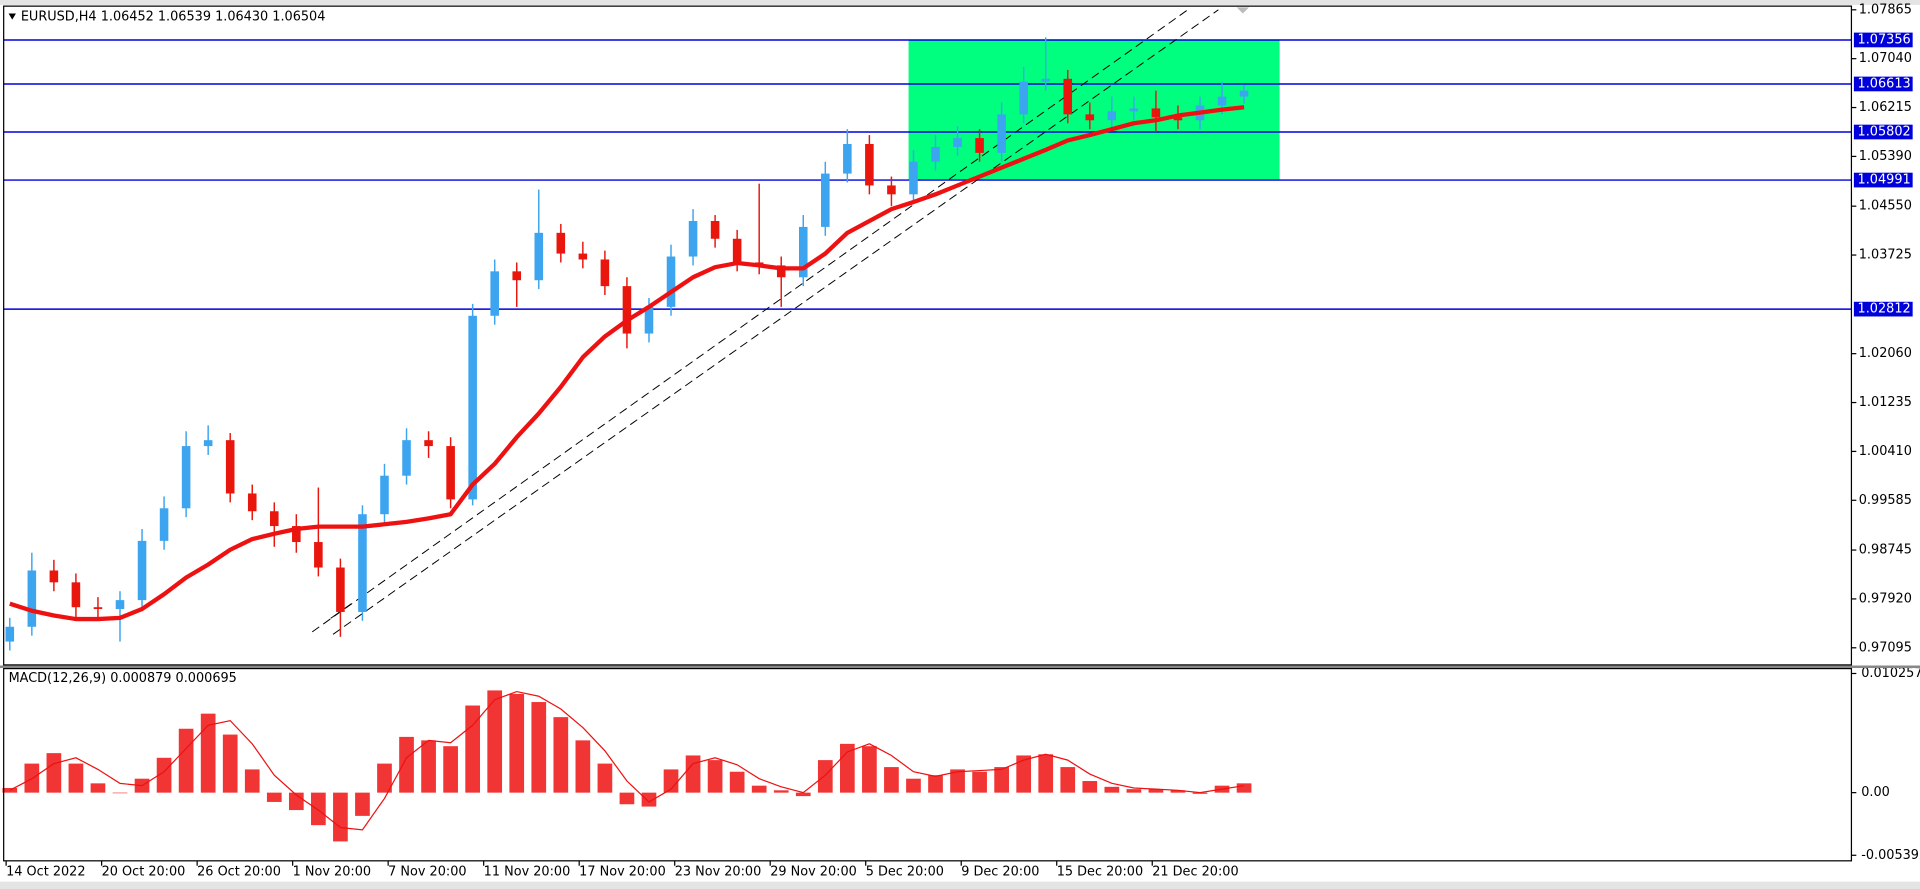 This screenshot has width=1920, height=889. What do you see at coordinates (1890, 673) in the screenshot?
I see `macd-y-tick-label: 0.010257` at bounding box center [1890, 673].